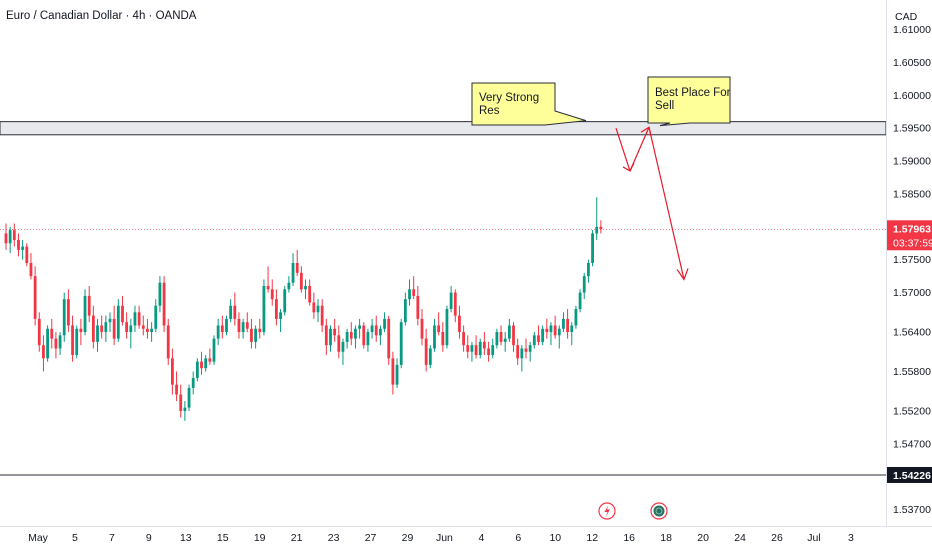 The image size is (932, 555). What do you see at coordinates (912, 194) in the screenshot?
I see `price-tick-label: 1.58500` at bounding box center [912, 194].